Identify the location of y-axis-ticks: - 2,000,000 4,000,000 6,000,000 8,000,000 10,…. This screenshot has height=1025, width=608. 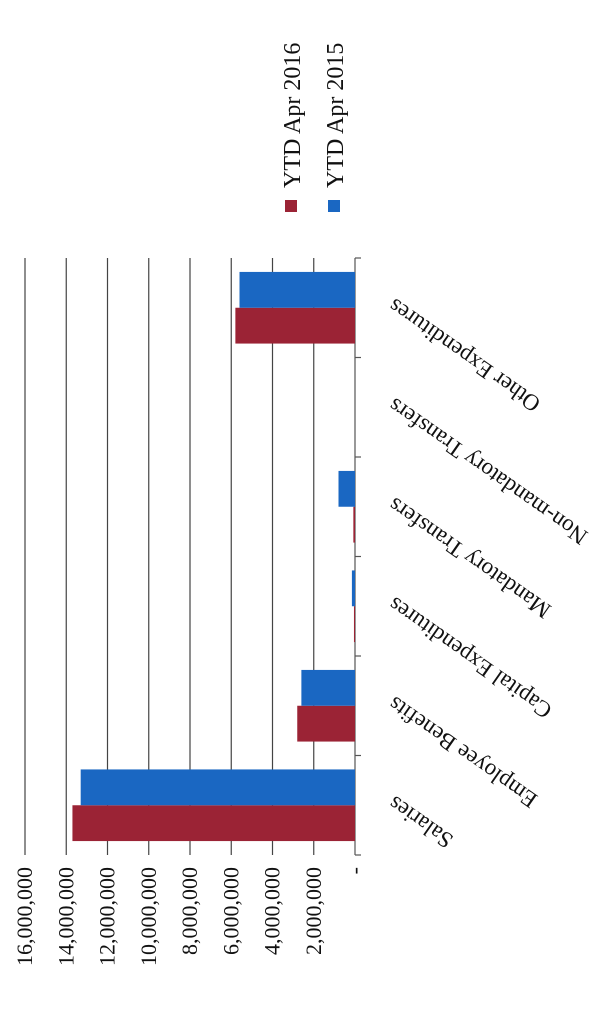
(189, 916).